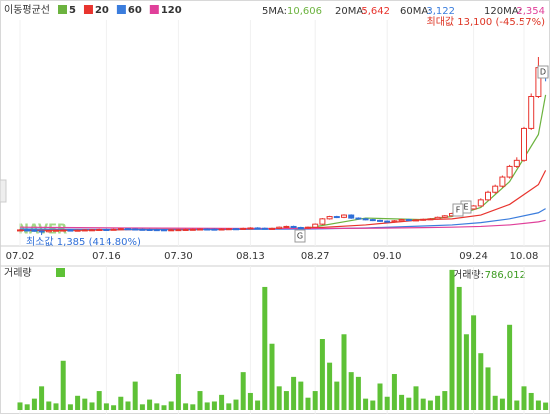 This screenshot has height=414, width=550. What do you see at coordinates (300, 236) in the screenshot?
I see `marker-label: G` at bounding box center [300, 236].